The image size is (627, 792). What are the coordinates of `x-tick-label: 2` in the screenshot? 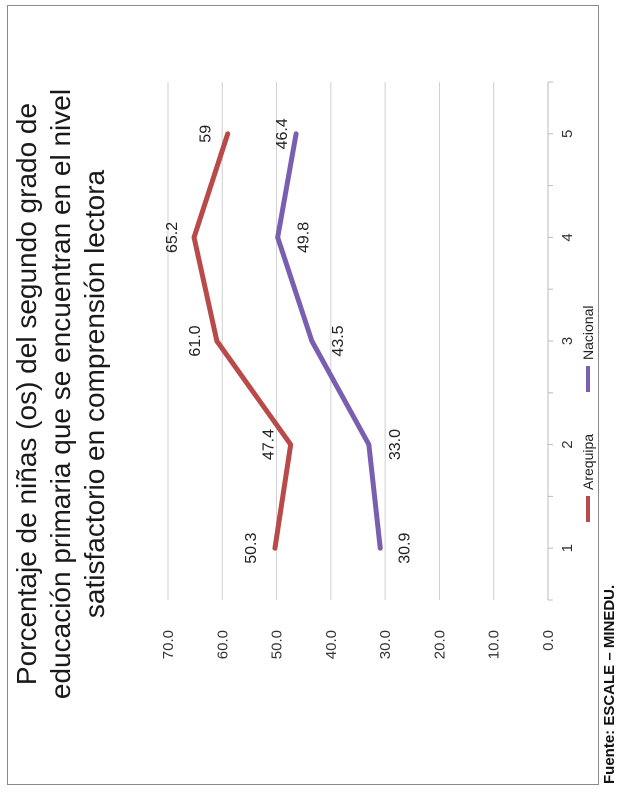 It's located at (567, 444).